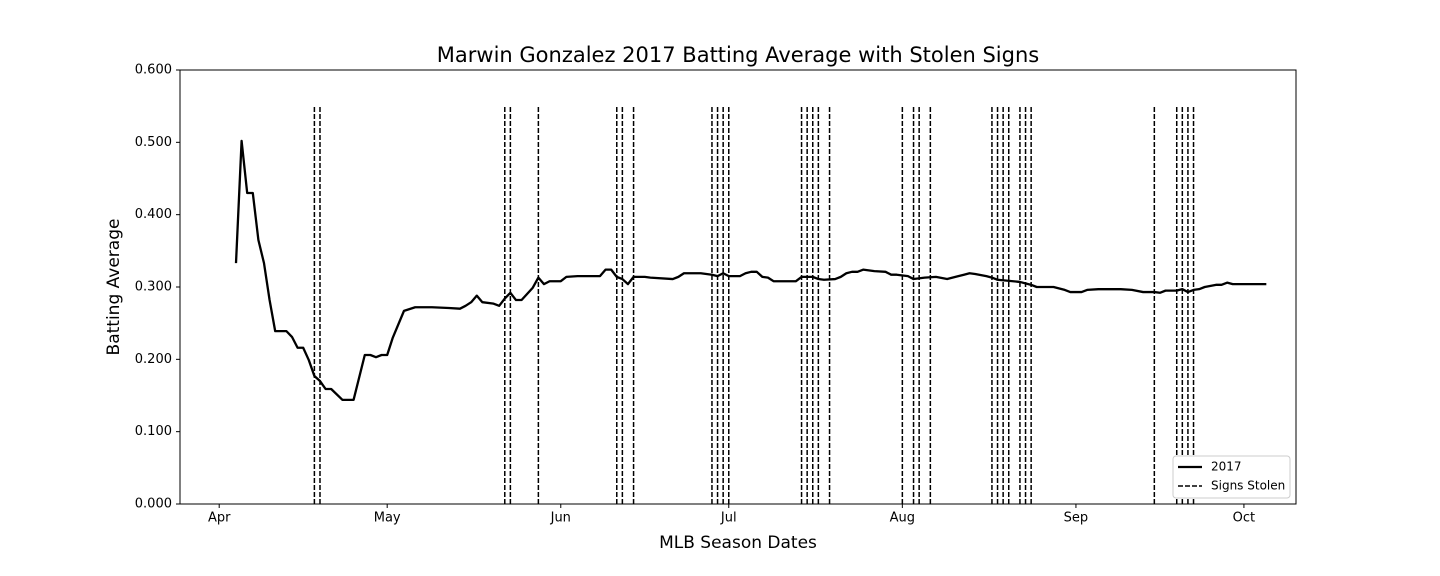  Describe the element at coordinates (153, 214) in the screenshot. I see `y-tick-label: 0.400` at that location.